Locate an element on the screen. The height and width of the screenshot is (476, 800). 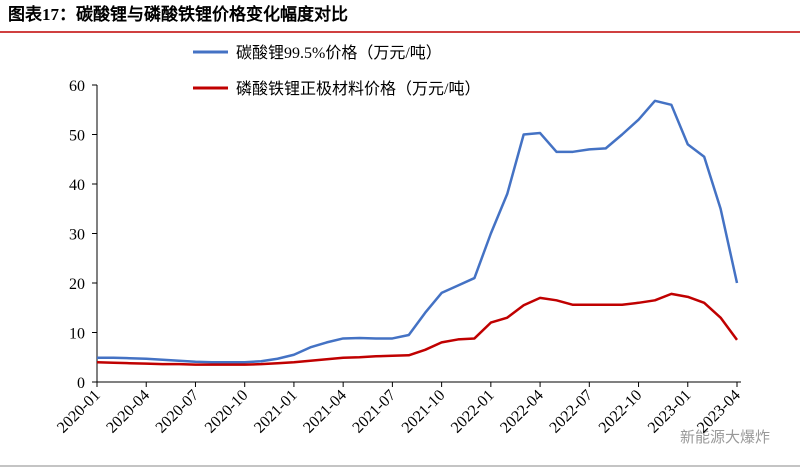
y-tick-label: 0 is located at coordinates (81, 383).